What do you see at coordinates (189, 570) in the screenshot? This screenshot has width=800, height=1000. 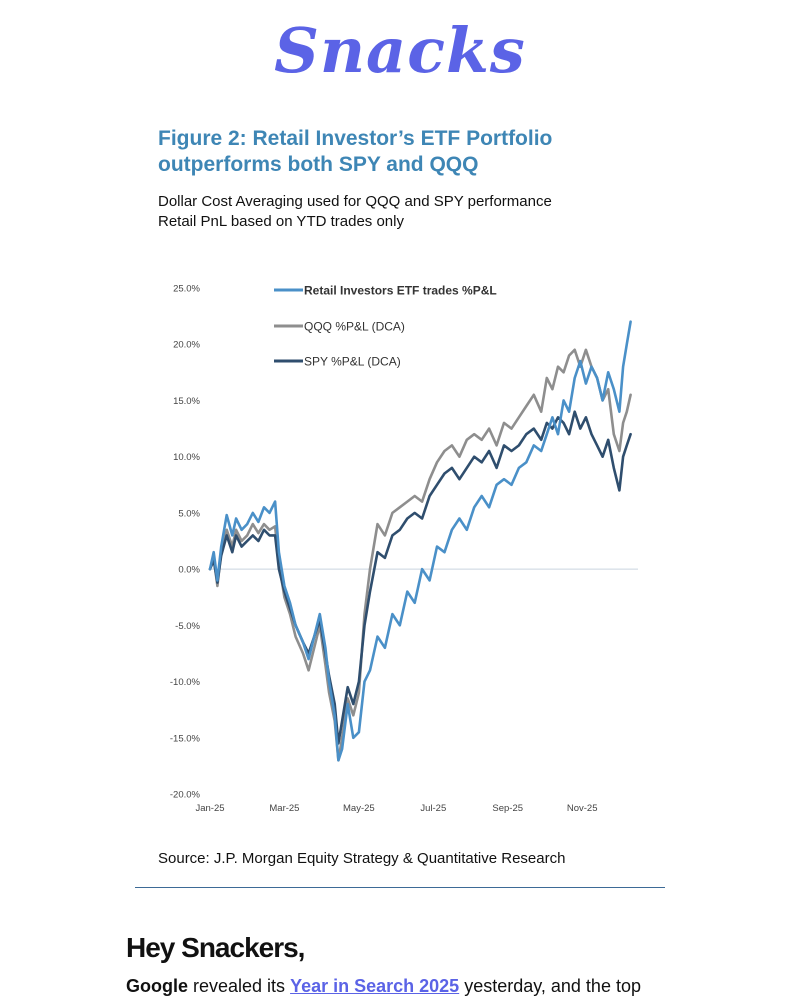 I see `y-tick-label: 0.0%` at bounding box center [189, 570].